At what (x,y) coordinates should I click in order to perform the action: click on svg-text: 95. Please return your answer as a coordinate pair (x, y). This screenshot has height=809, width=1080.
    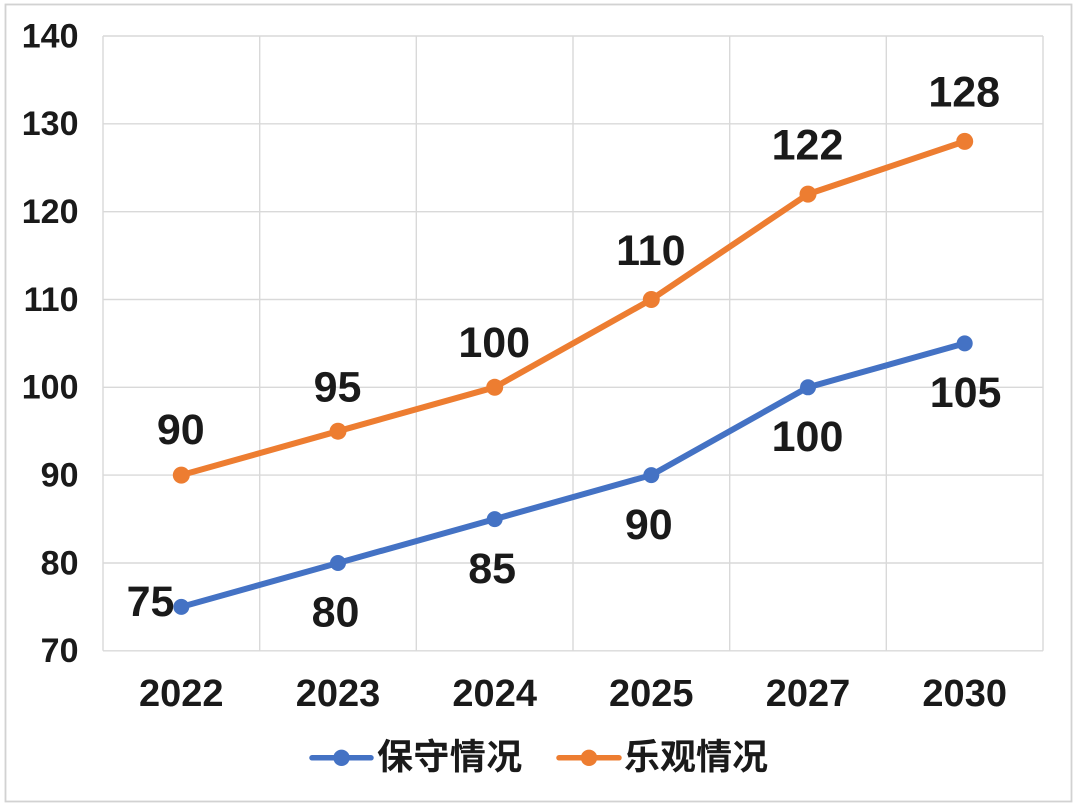
    Looking at the image, I should click on (338, 387).